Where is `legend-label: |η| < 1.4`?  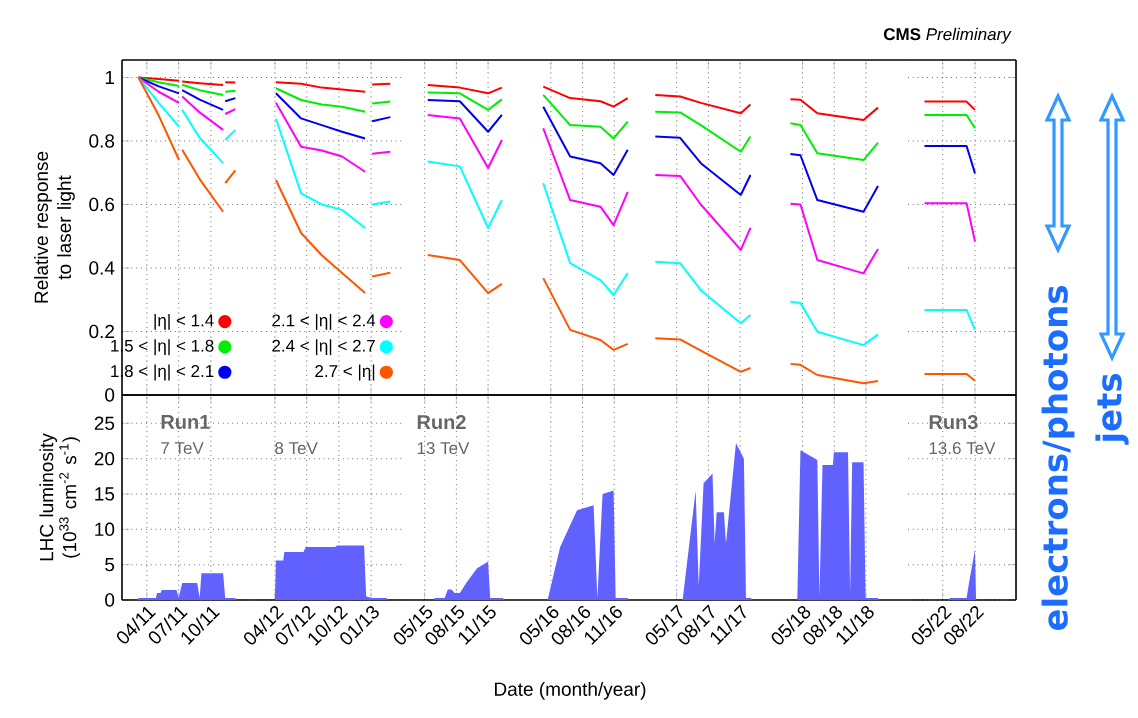 legend-label: |η| < 1.4 is located at coordinates (184, 321).